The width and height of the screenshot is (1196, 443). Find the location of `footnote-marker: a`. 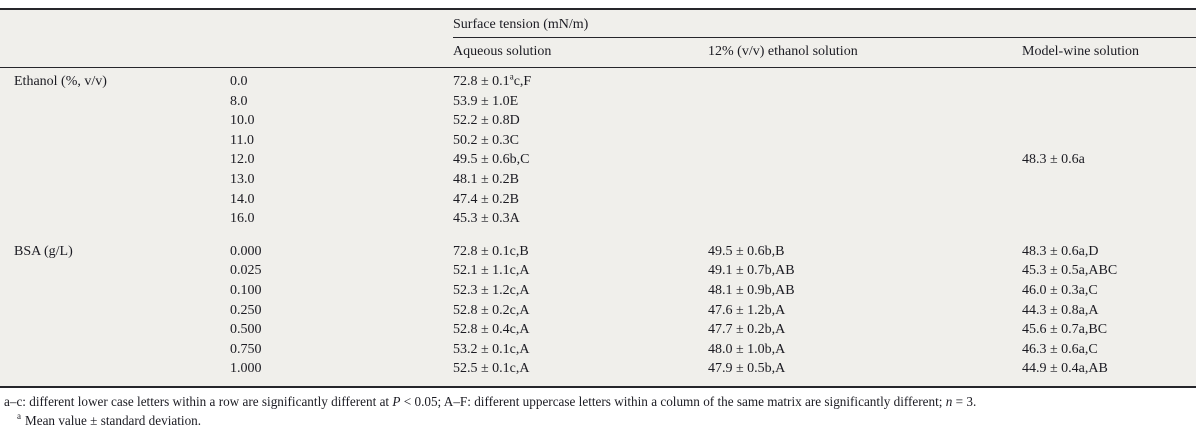

footnote-marker: a is located at coordinates (19, 416).